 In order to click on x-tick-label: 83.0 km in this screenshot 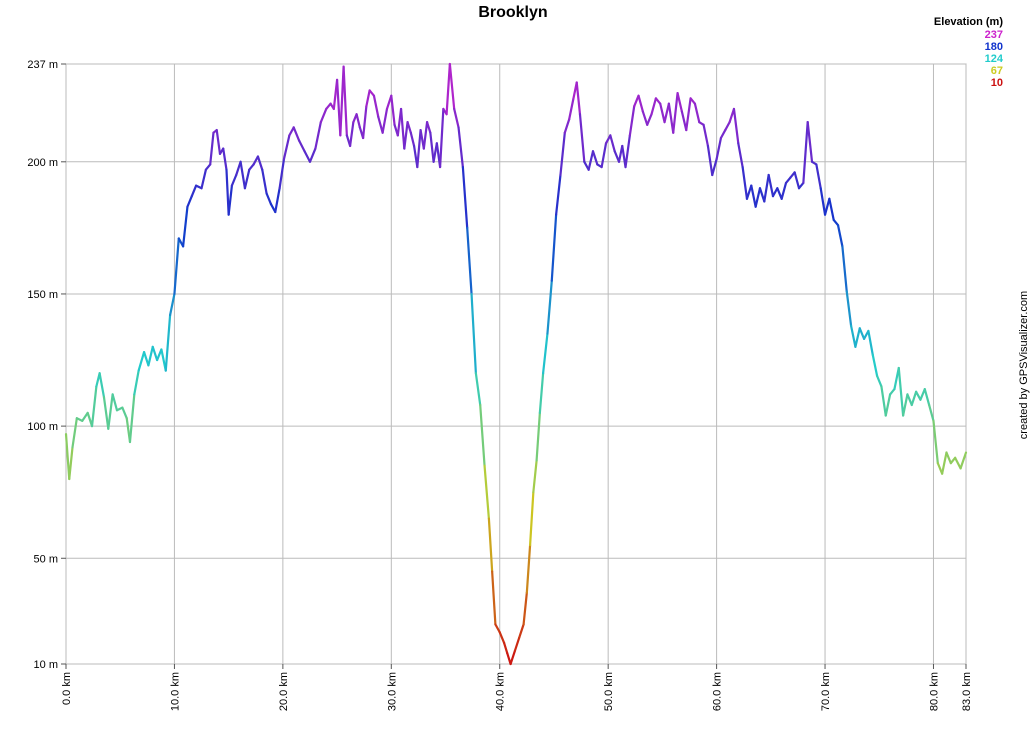, I will do `click(967, 691)`.